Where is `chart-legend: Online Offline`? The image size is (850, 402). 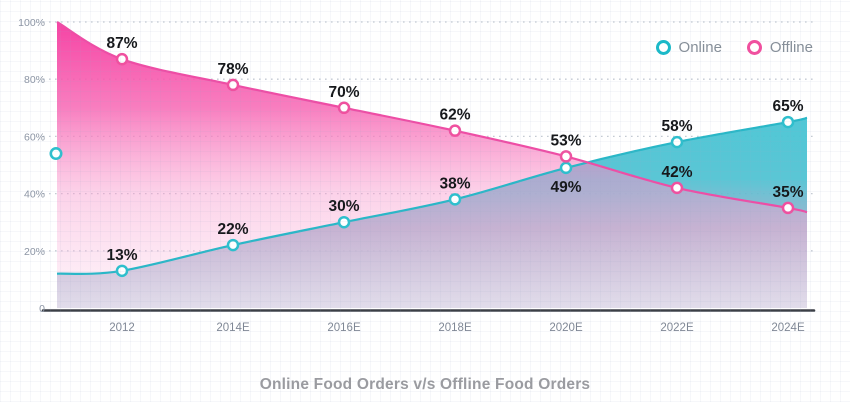
chart-legend: Online Offline is located at coordinates (734, 47).